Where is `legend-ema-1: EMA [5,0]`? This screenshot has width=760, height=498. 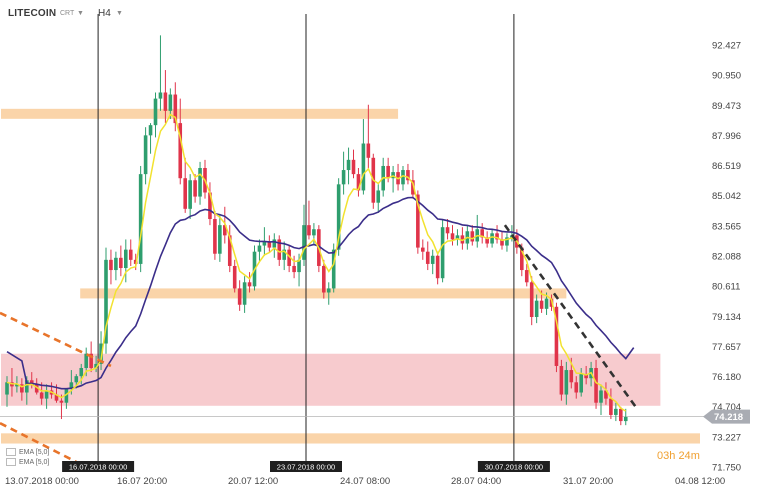 legend-ema-1: EMA [5,0] is located at coordinates (27, 452).